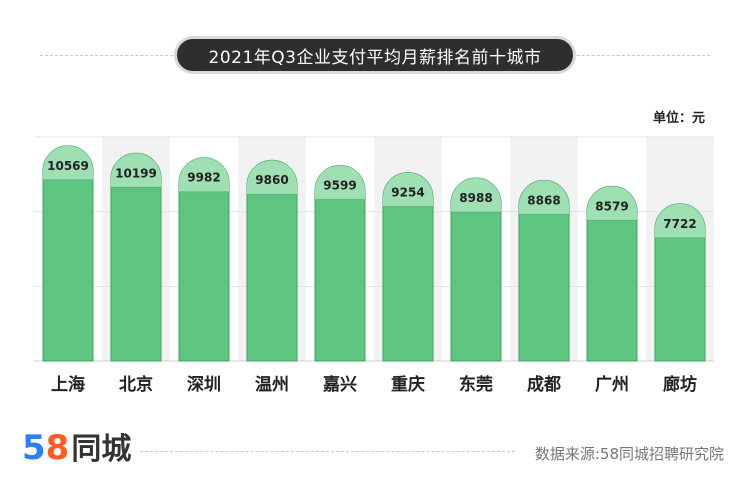 This screenshot has width=750, height=499. I want to click on x-tick-label: 成都, so click(544, 384).